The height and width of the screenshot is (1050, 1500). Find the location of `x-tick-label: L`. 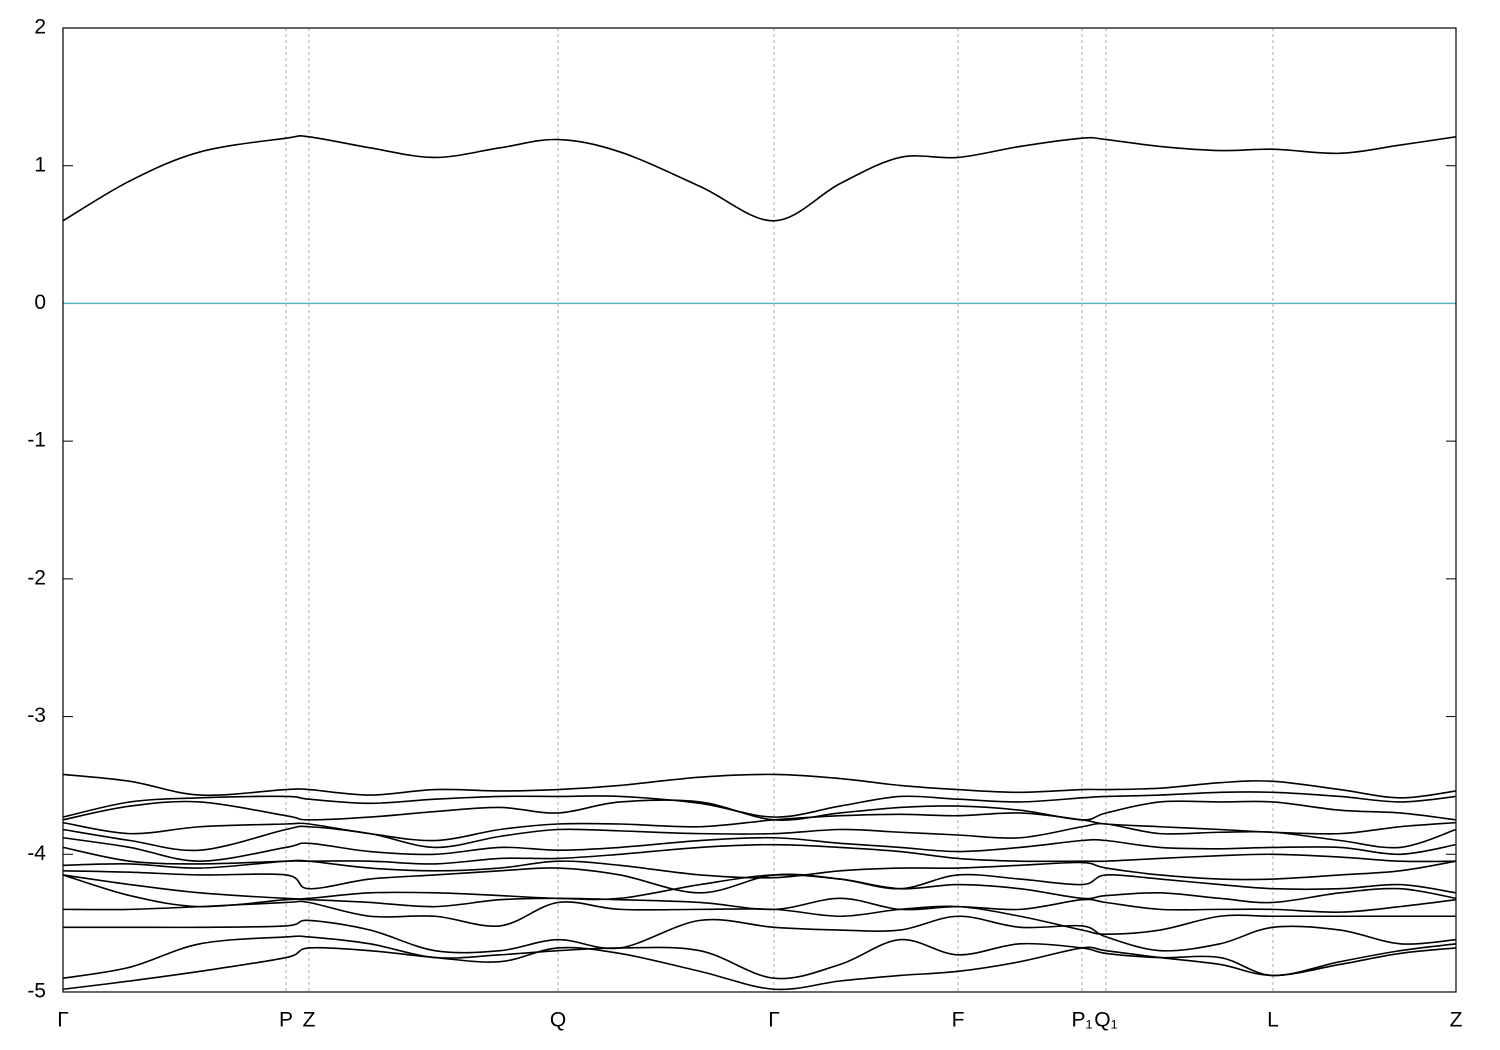

x-tick-label: L is located at coordinates (1273, 1020).